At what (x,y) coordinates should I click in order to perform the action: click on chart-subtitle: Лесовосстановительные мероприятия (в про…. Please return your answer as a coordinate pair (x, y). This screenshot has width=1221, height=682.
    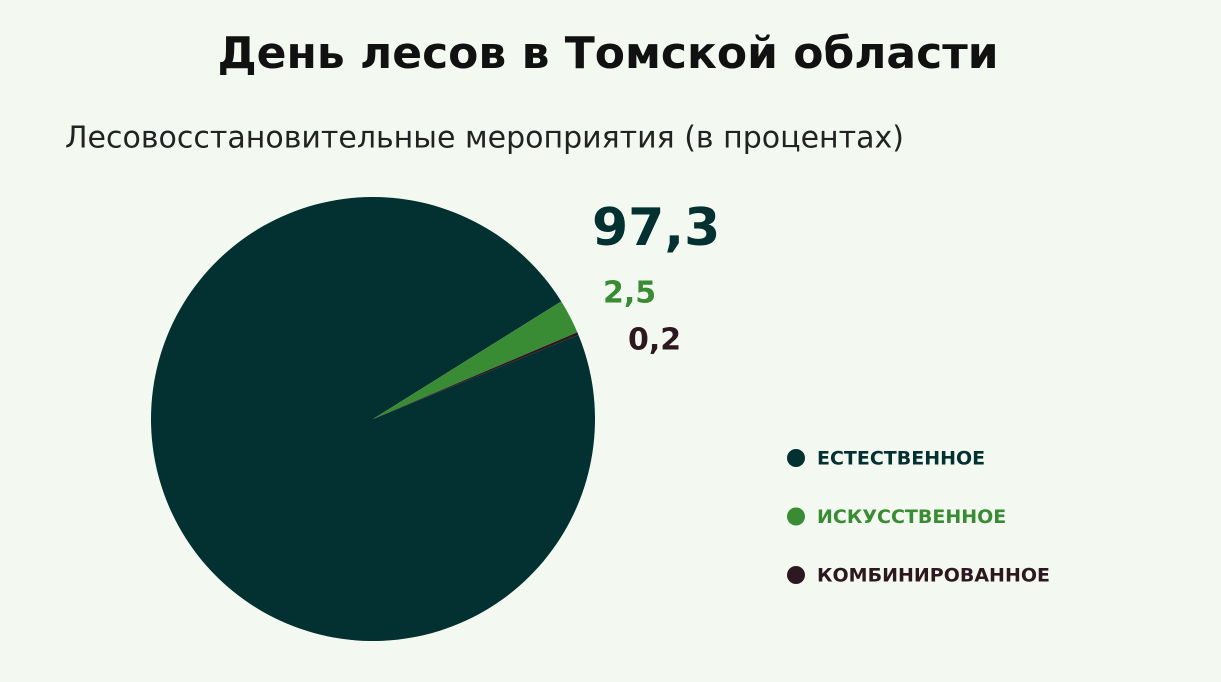
    Looking at the image, I should click on (484, 138).